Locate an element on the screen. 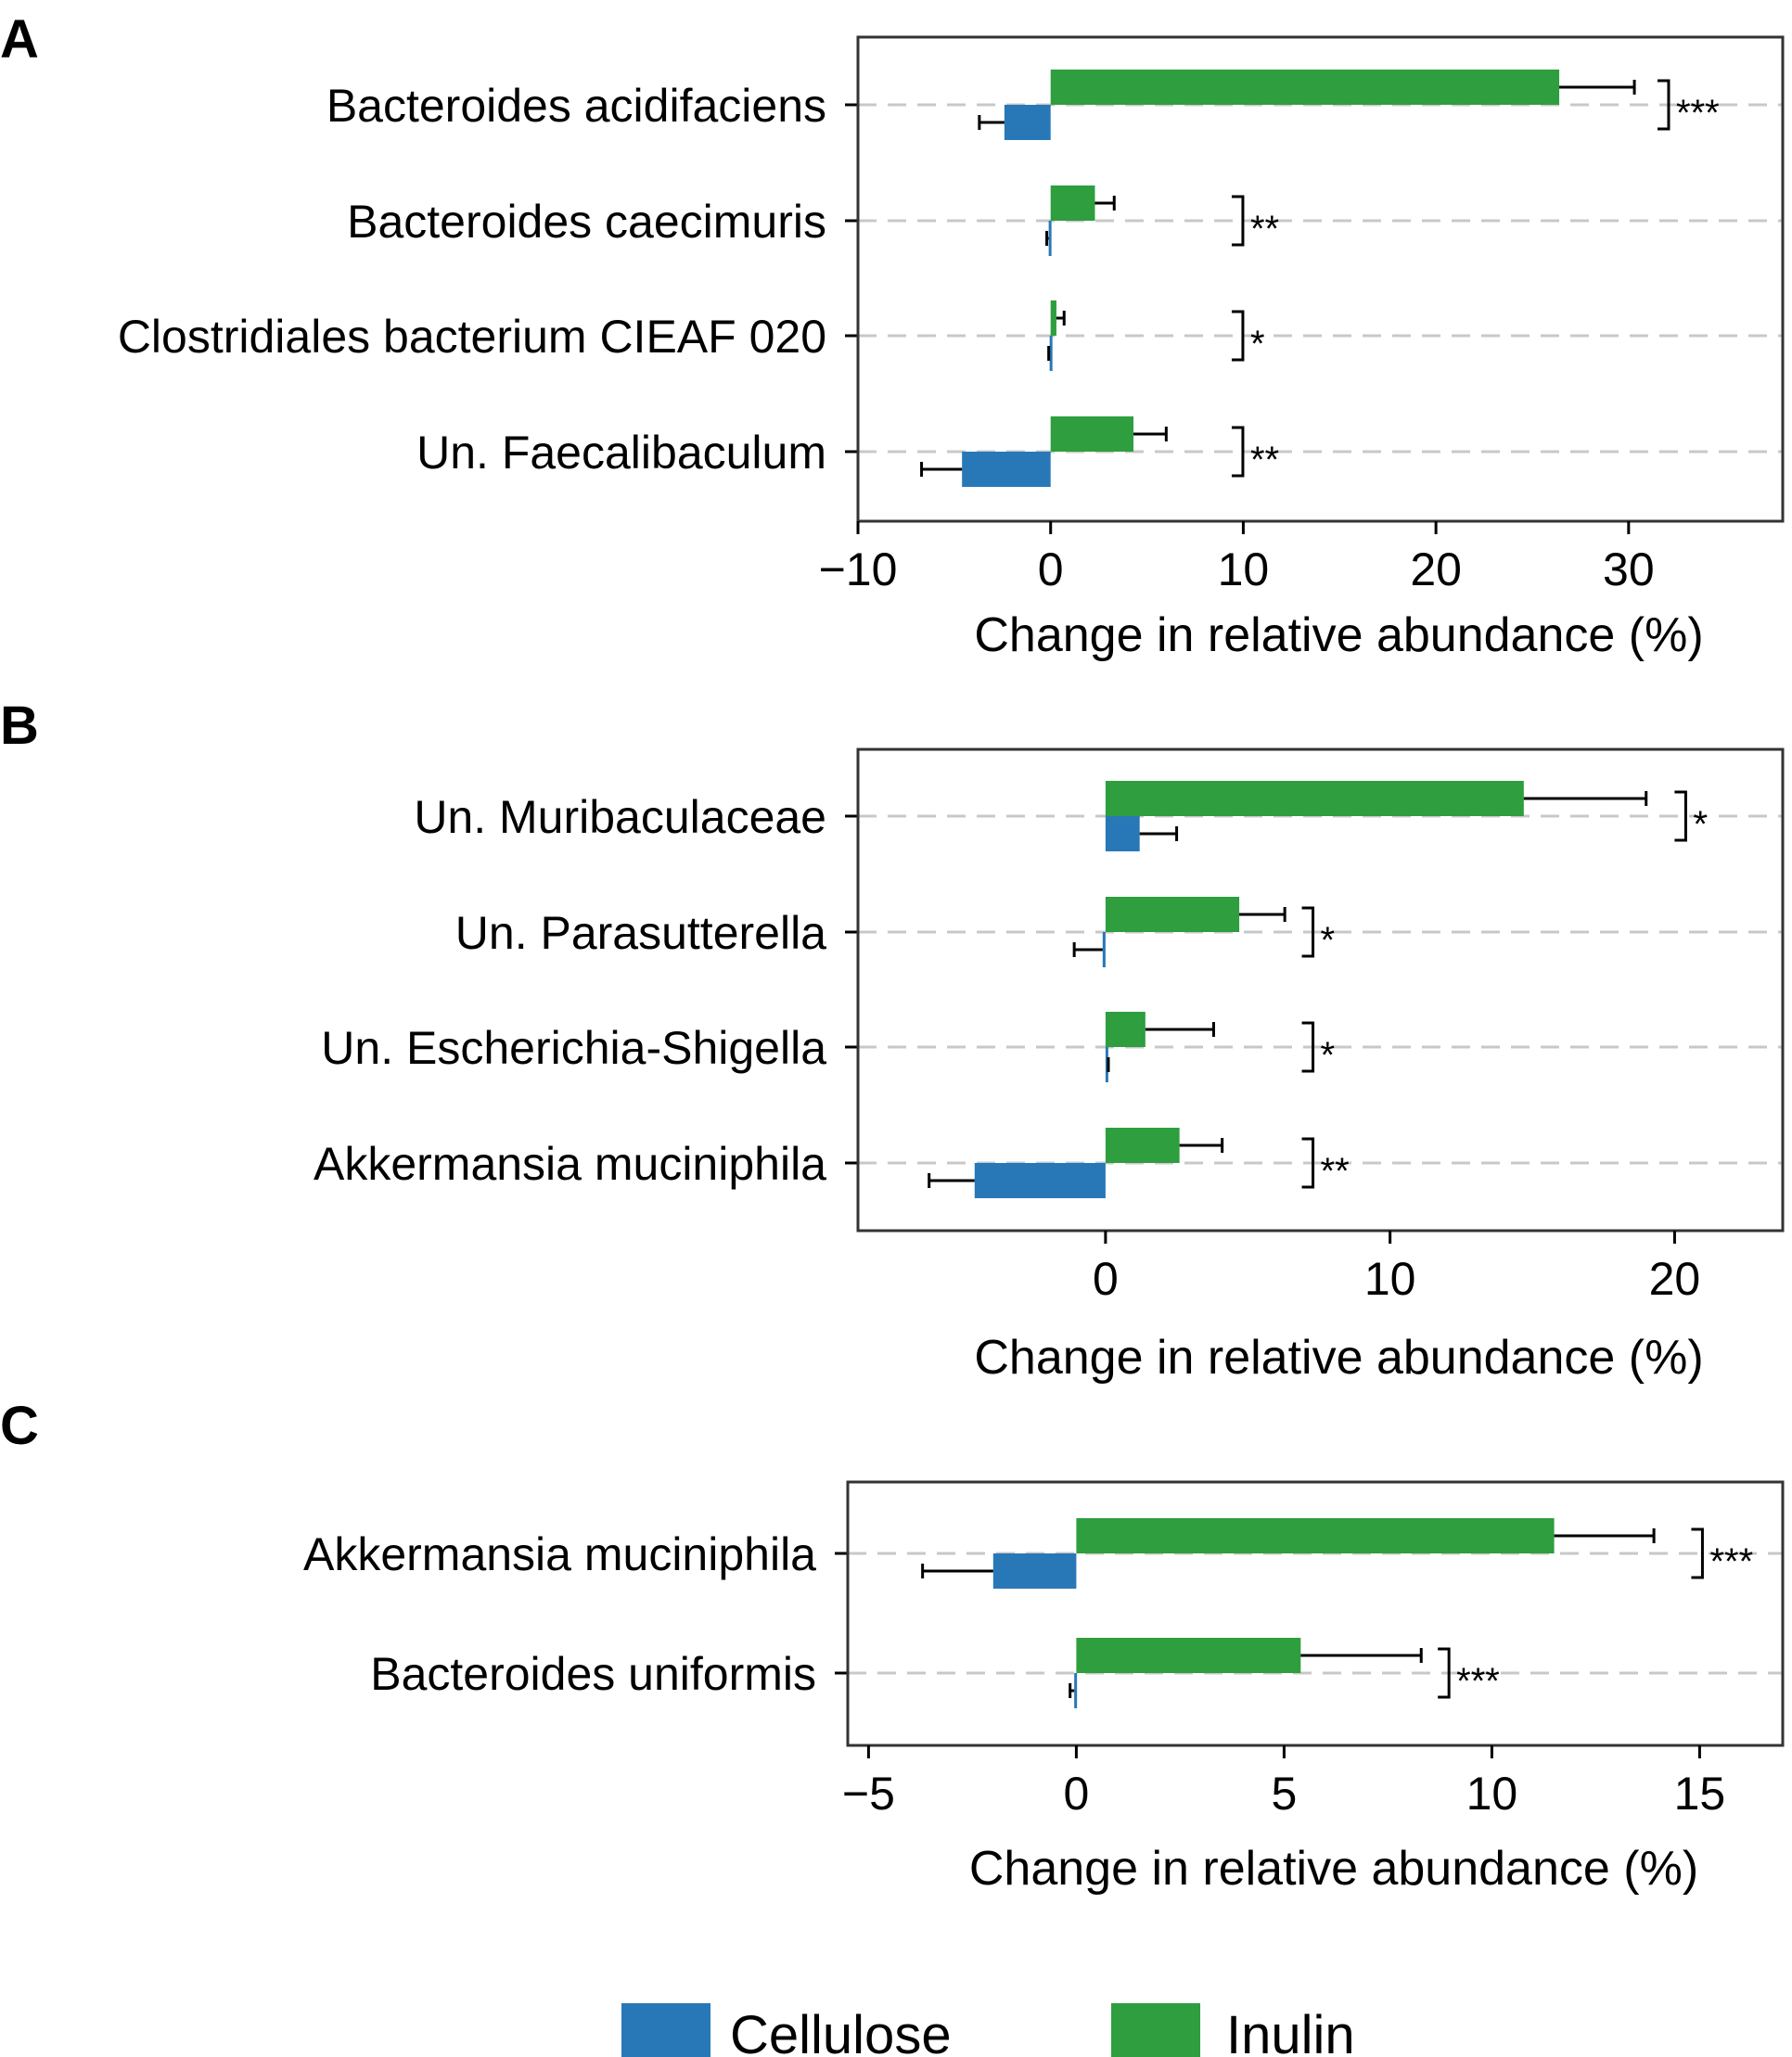 This screenshot has height=2057, width=1792. category-label: Bacteroides uniformis is located at coordinates (593, 1674).